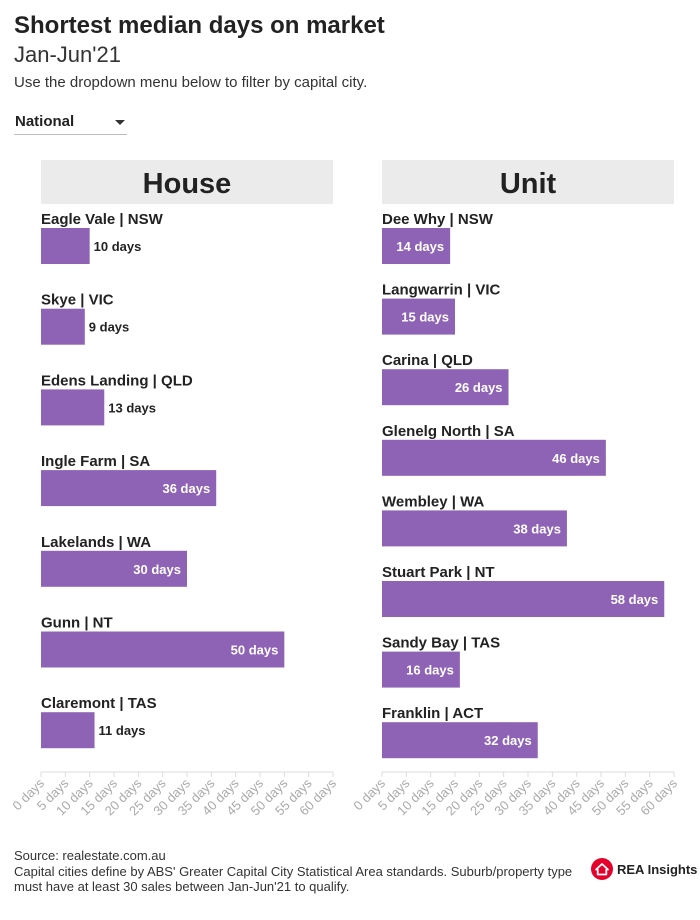  What do you see at coordinates (77, 623) in the screenshot?
I see `house-category-label: Gunn | NT` at bounding box center [77, 623].